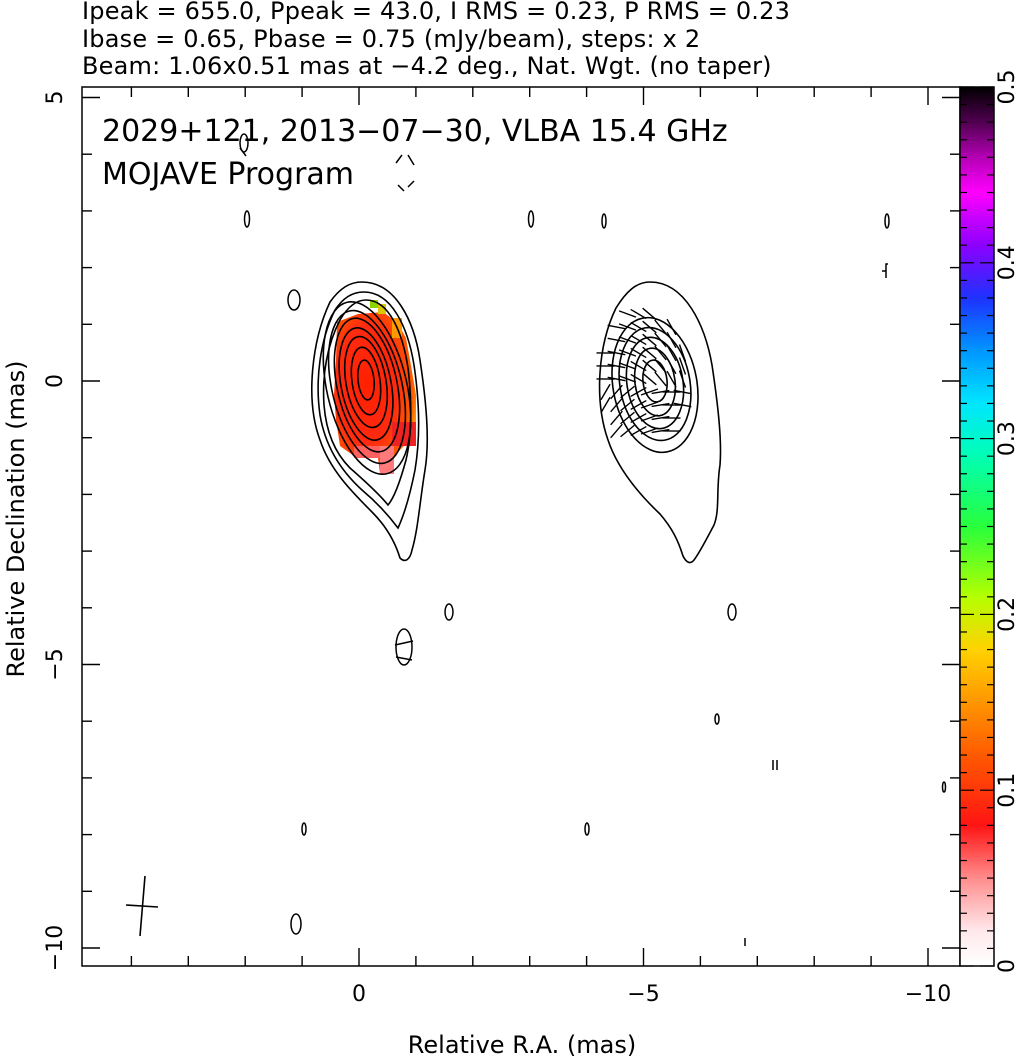 The height and width of the screenshot is (1061, 1022). I want to click on colorbar-tick-label: 0.3, so click(1007, 438).